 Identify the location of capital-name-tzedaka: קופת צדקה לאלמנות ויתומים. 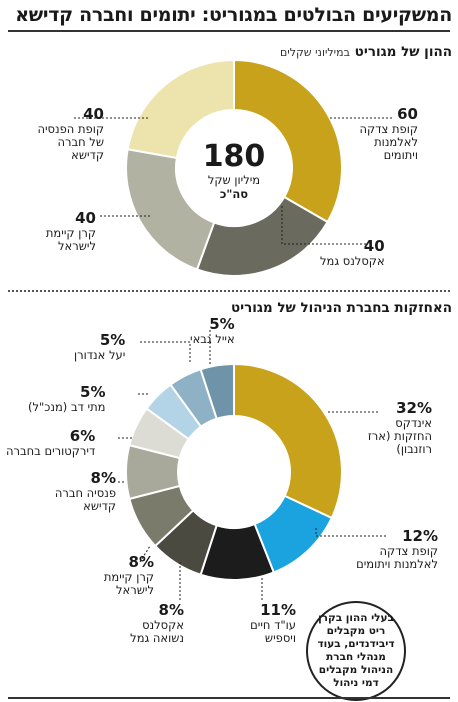
(388, 142).